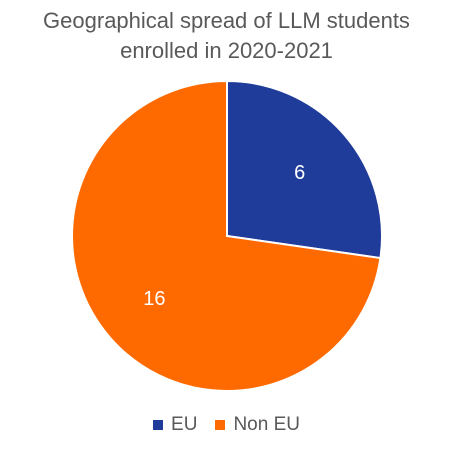 This screenshot has width=453, height=459. I want to click on chart-title-line-2: enrolled in 2020-2021, so click(226, 50).